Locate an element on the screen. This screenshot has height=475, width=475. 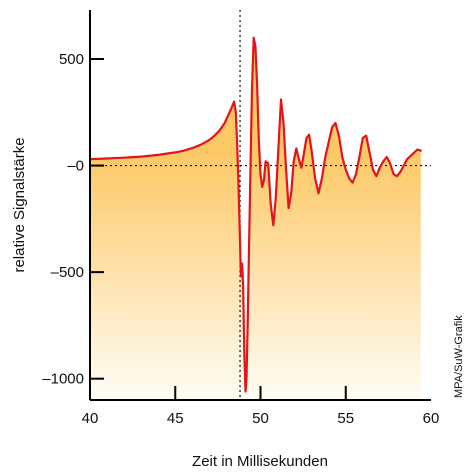
x-axis-title: Zeit in Millisekunden is located at coordinates (260, 461).